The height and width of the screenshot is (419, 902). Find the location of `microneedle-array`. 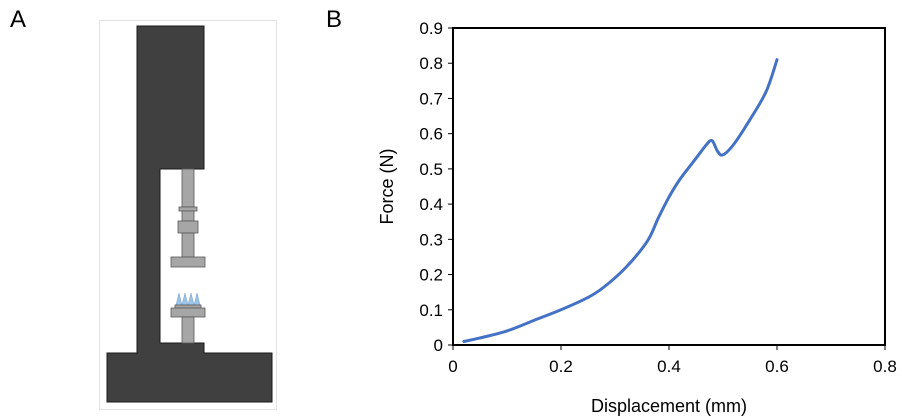

microneedle-array is located at coordinates (188, 299).